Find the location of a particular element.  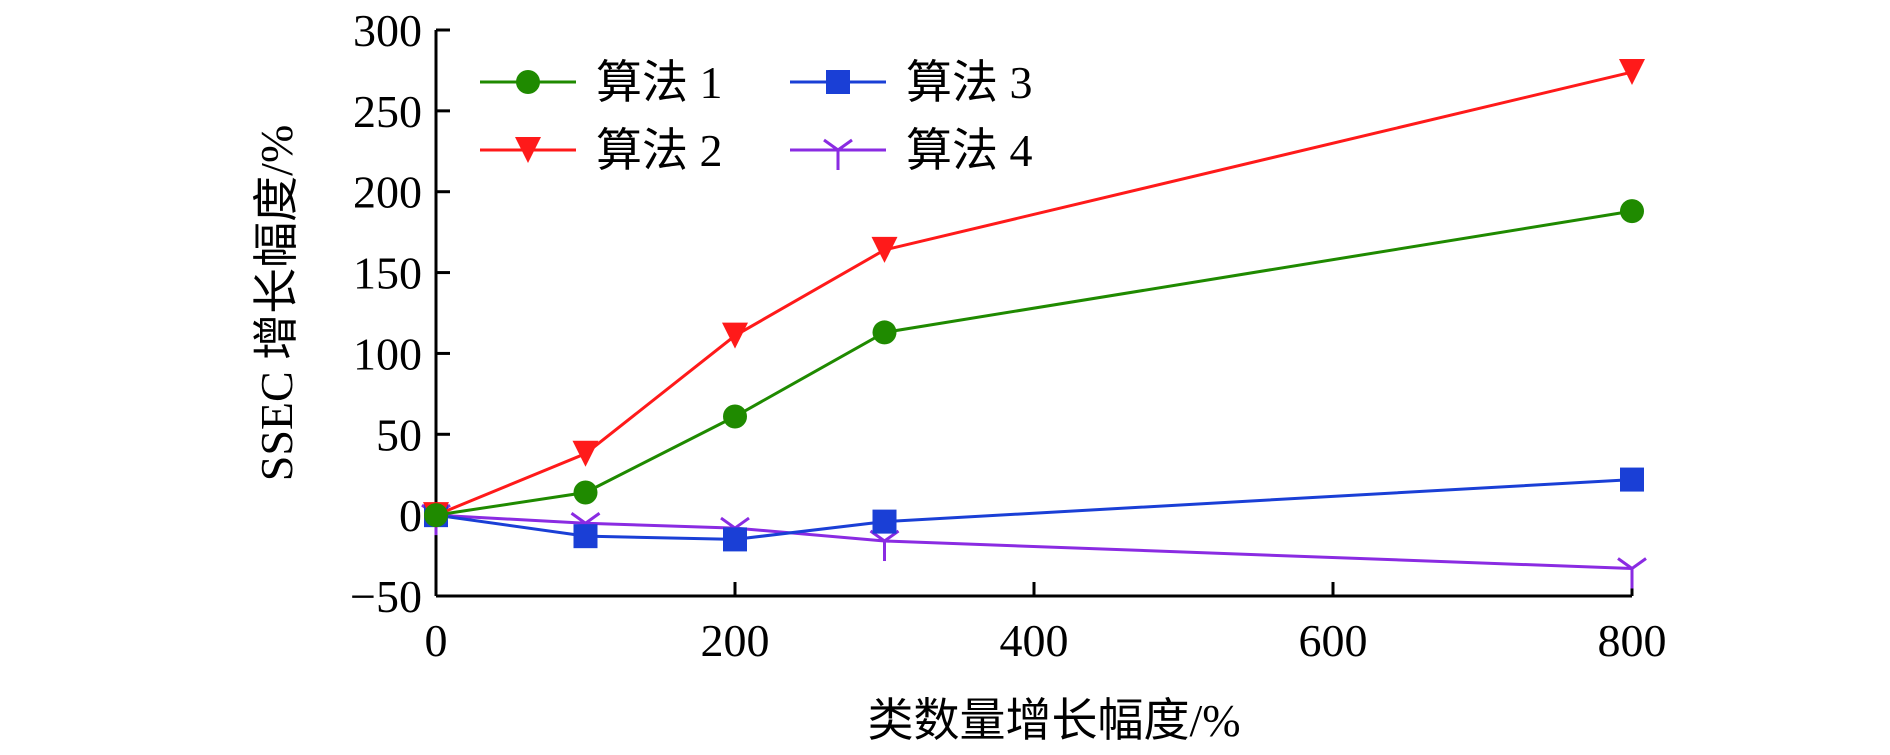

legend-label: 算法 1 is located at coordinates (659, 82).